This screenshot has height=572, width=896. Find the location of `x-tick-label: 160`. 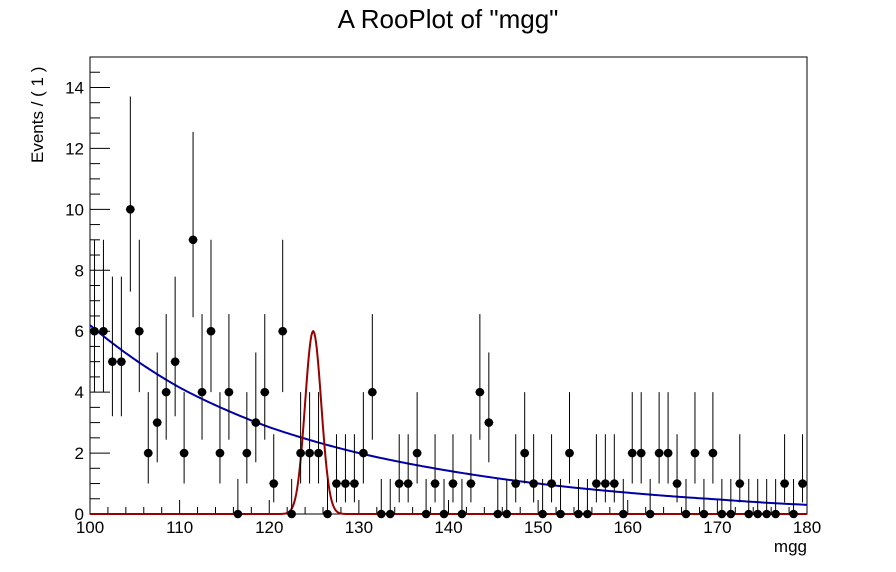

x-tick-label: 160 is located at coordinates (628, 527).